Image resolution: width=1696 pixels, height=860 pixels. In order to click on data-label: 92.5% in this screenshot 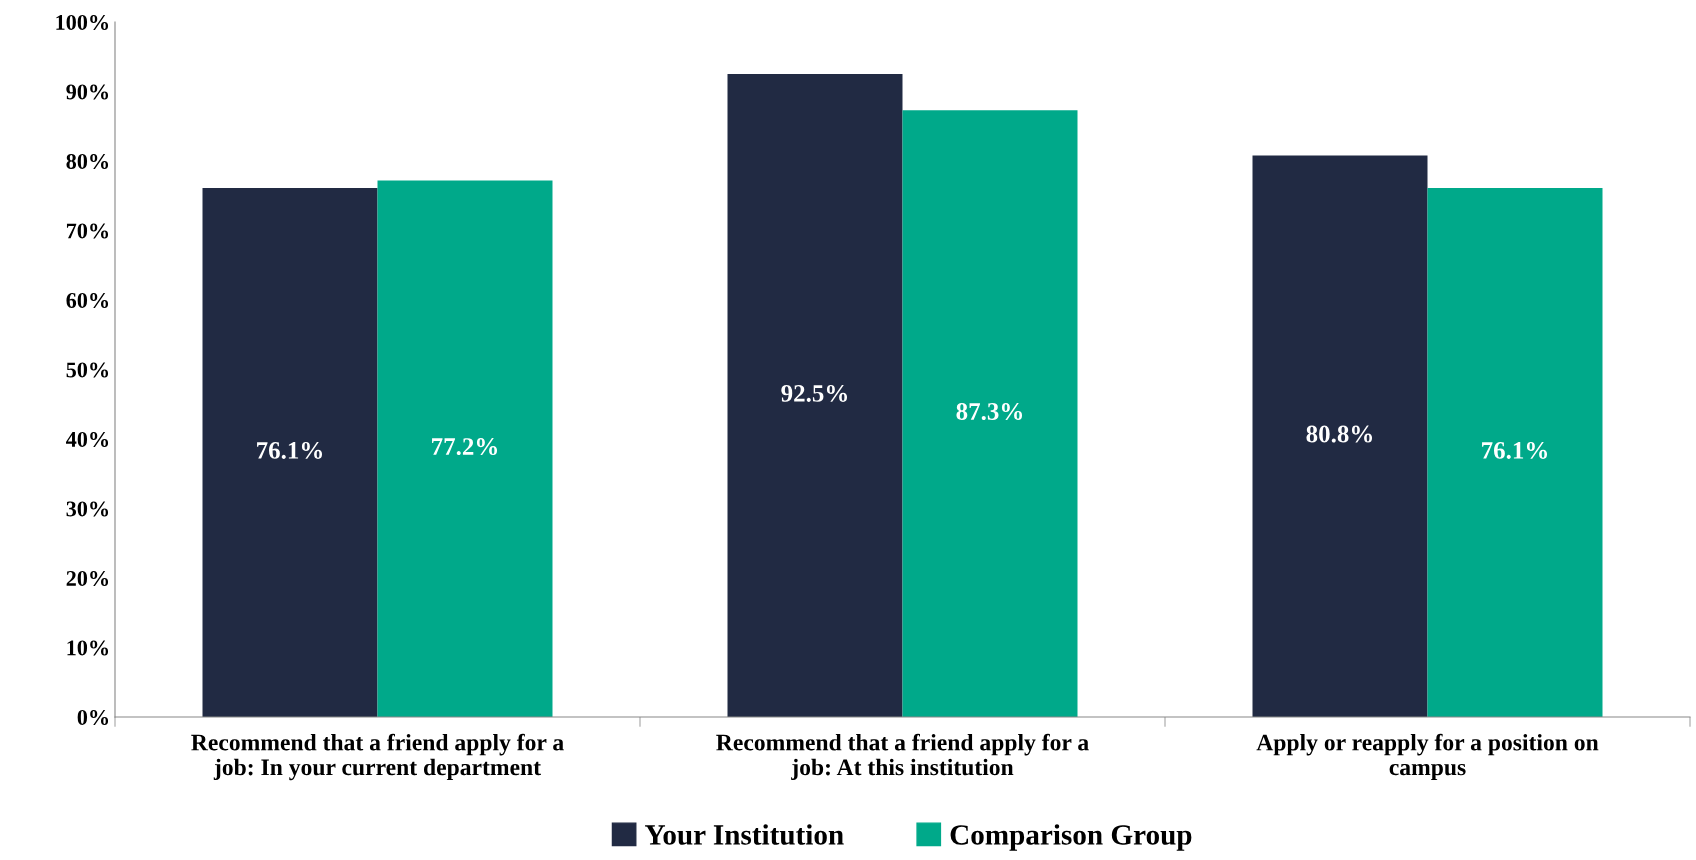, I will do `click(814, 393)`.